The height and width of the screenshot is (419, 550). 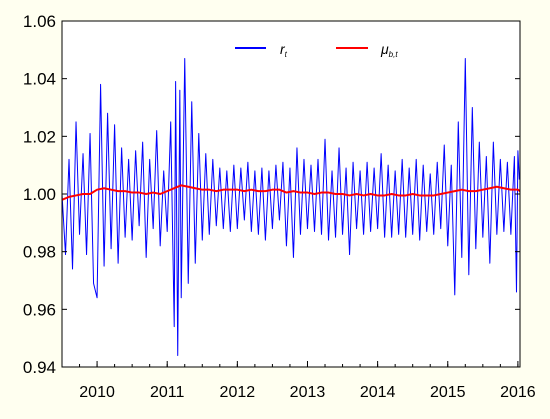 I want to click on legend: rt μb,t, so click(x=316, y=50).